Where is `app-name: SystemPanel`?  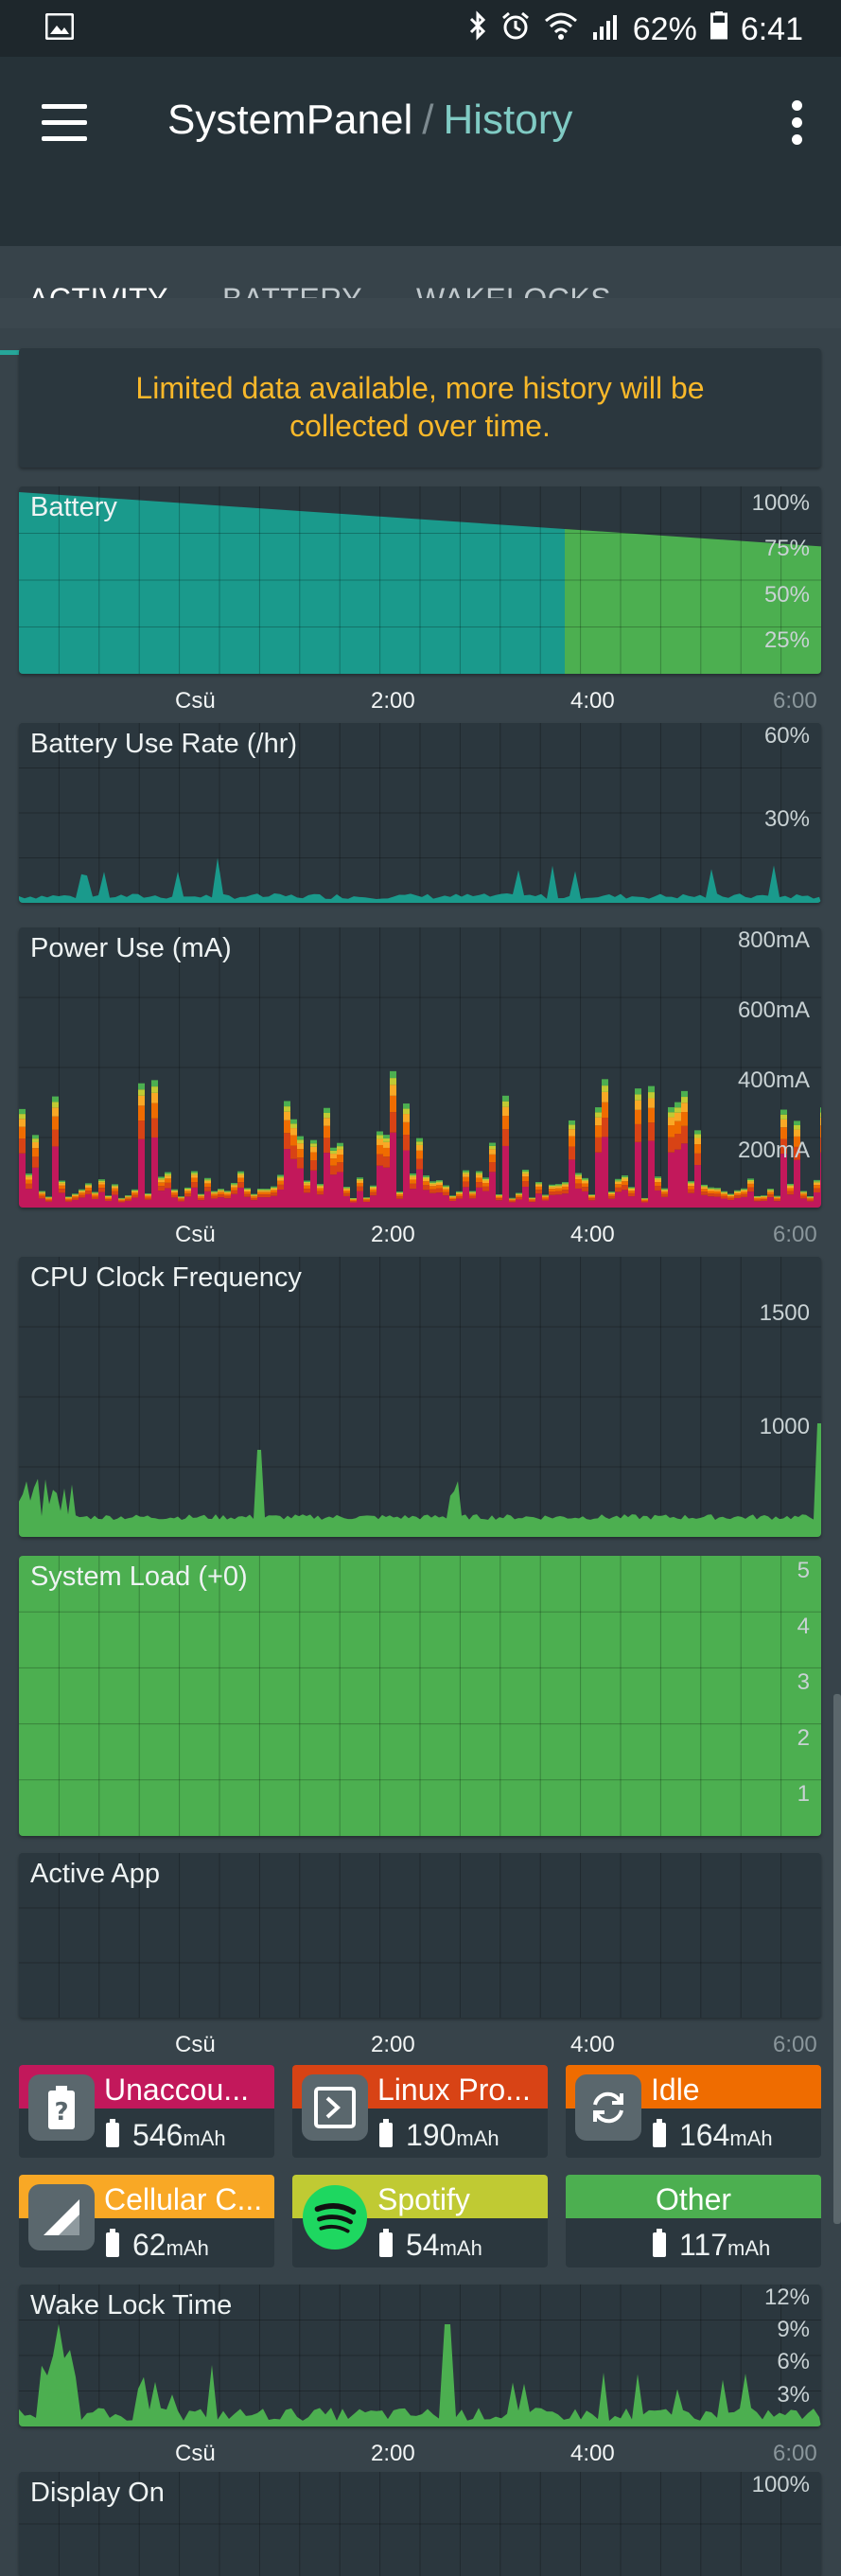 app-name: SystemPanel is located at coordinates (290, 120).